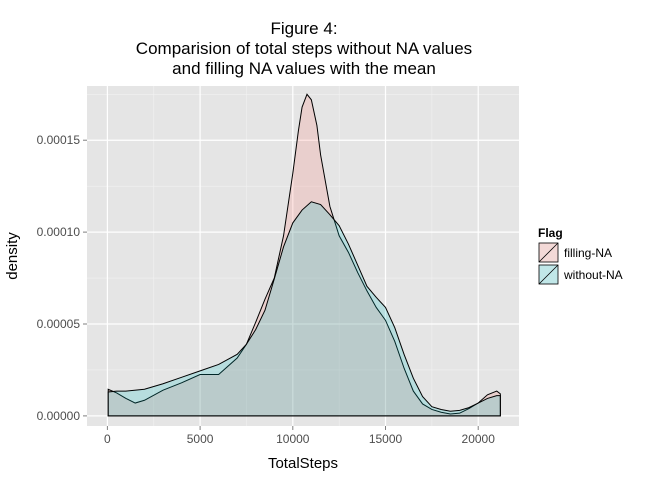  I want to click on x-tick-label: 15000, so click(386, 439).